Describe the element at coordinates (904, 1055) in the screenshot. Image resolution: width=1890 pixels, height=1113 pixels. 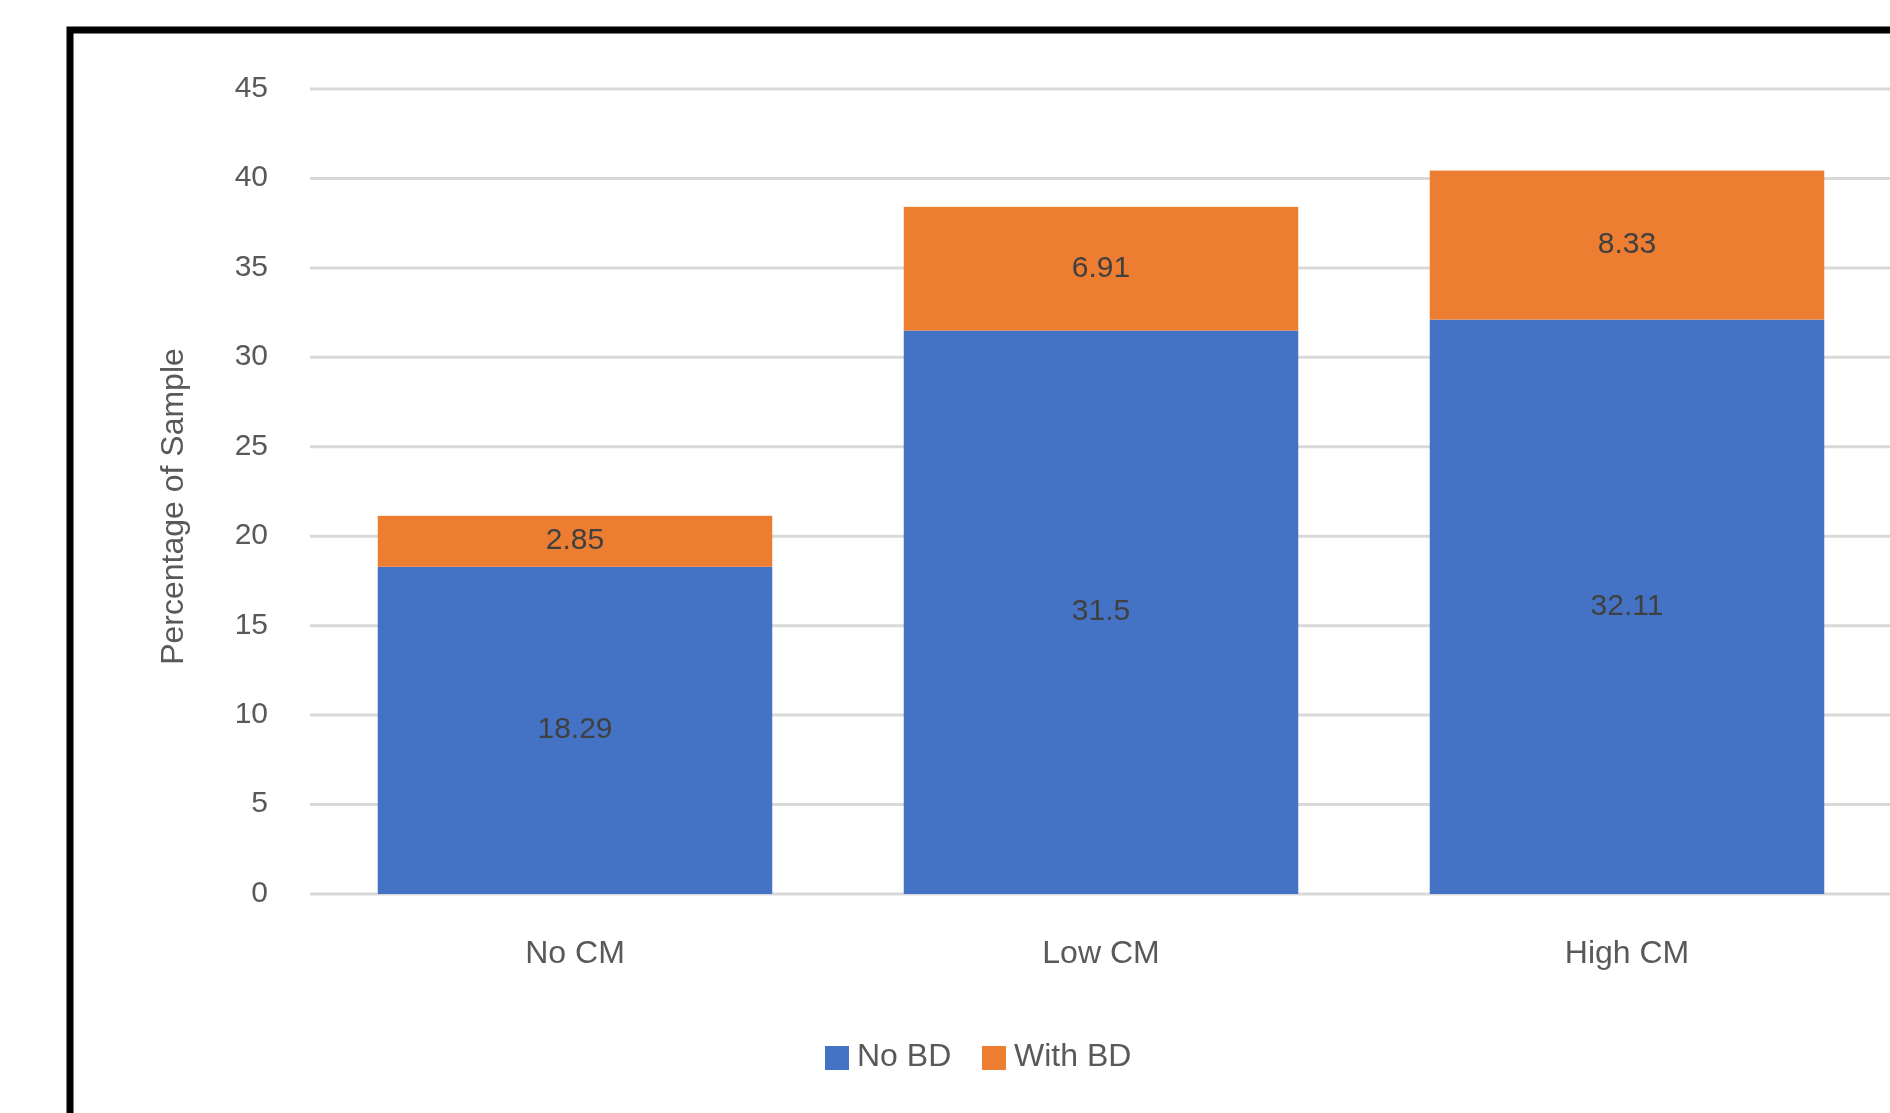
I see `legend-label: No BD` at that location.